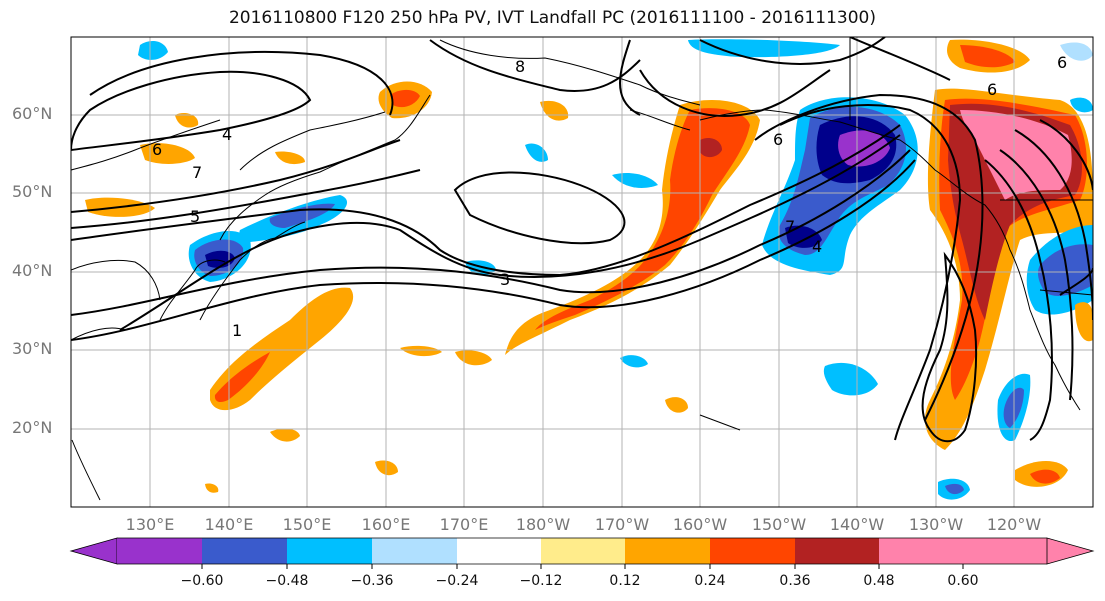  I want to click on colorbar-tick-label: −0.24, so click(457, 581).